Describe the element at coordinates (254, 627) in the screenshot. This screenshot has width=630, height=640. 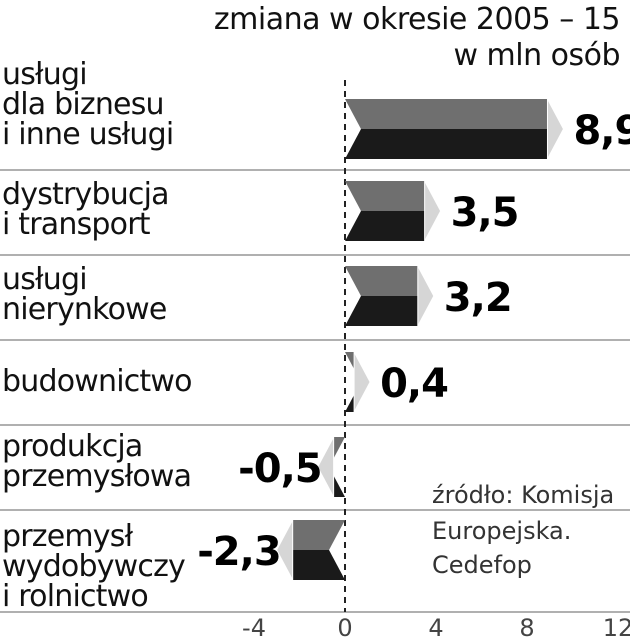
I see `x-tick-label-0: -4` at that location.